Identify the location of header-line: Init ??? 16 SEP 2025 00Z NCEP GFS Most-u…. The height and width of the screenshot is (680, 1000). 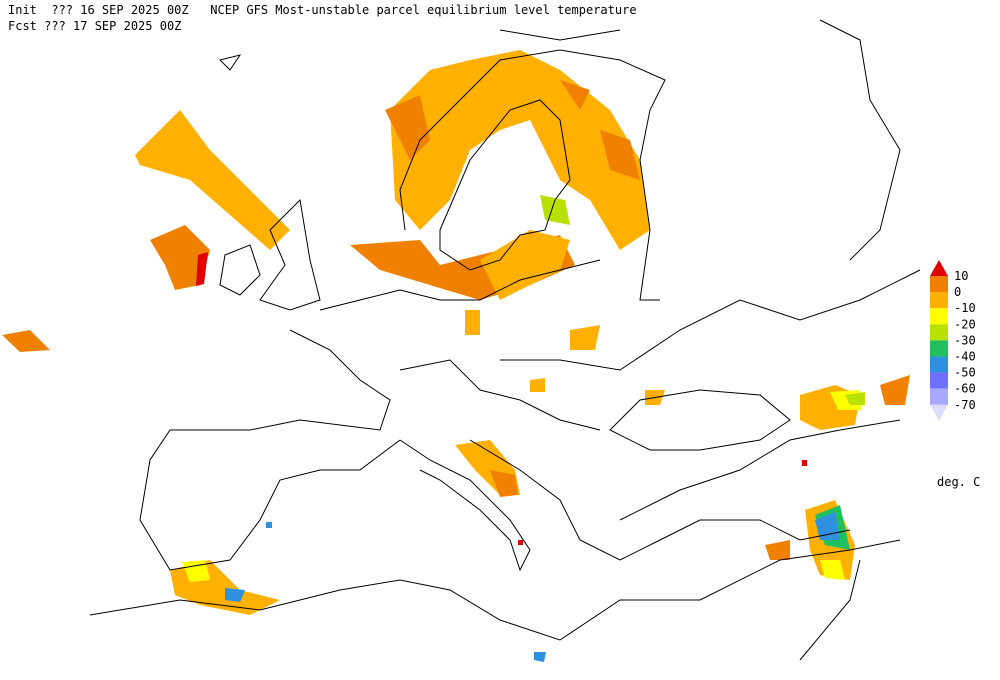
(322, 10).